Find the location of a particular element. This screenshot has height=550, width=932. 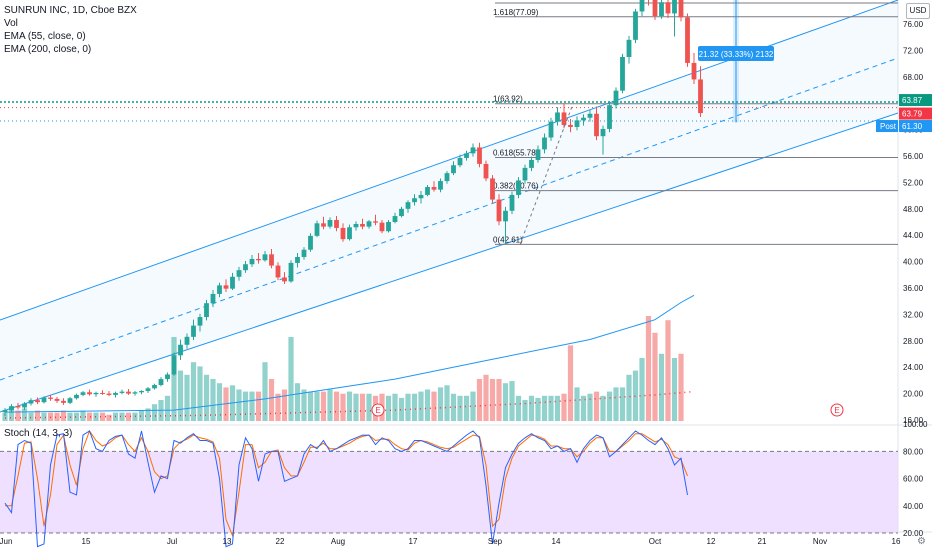

price-tick-label: 76.00 is located at coordinates (913, 24).